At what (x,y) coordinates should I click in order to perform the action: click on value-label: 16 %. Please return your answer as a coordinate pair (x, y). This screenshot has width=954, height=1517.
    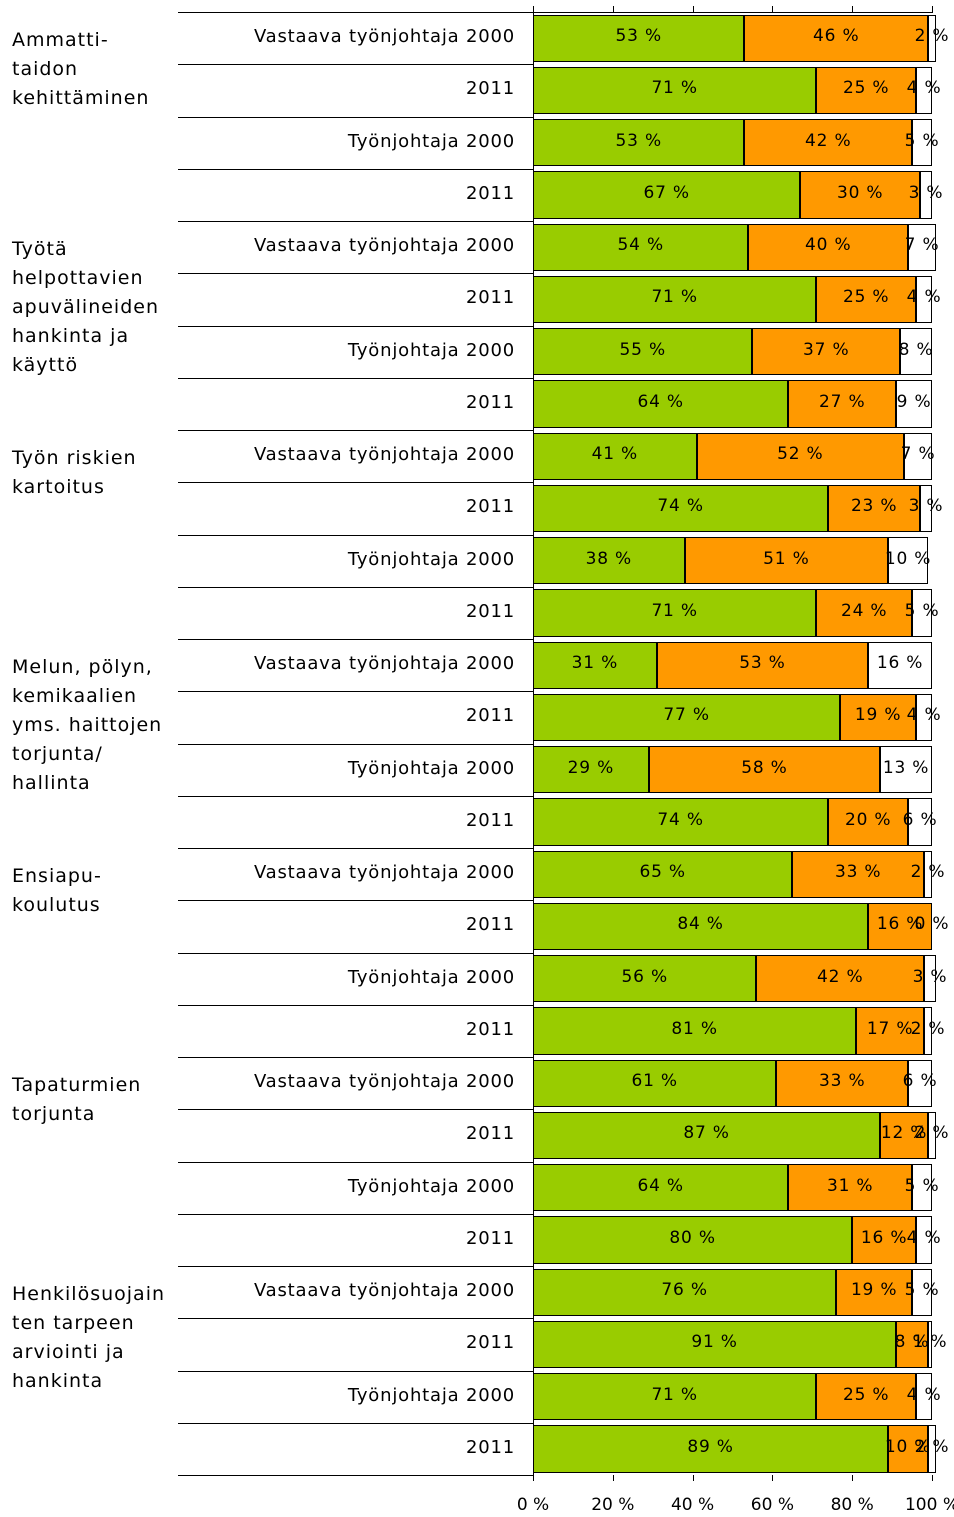
    Looking at the image, I should click on (900, 924).